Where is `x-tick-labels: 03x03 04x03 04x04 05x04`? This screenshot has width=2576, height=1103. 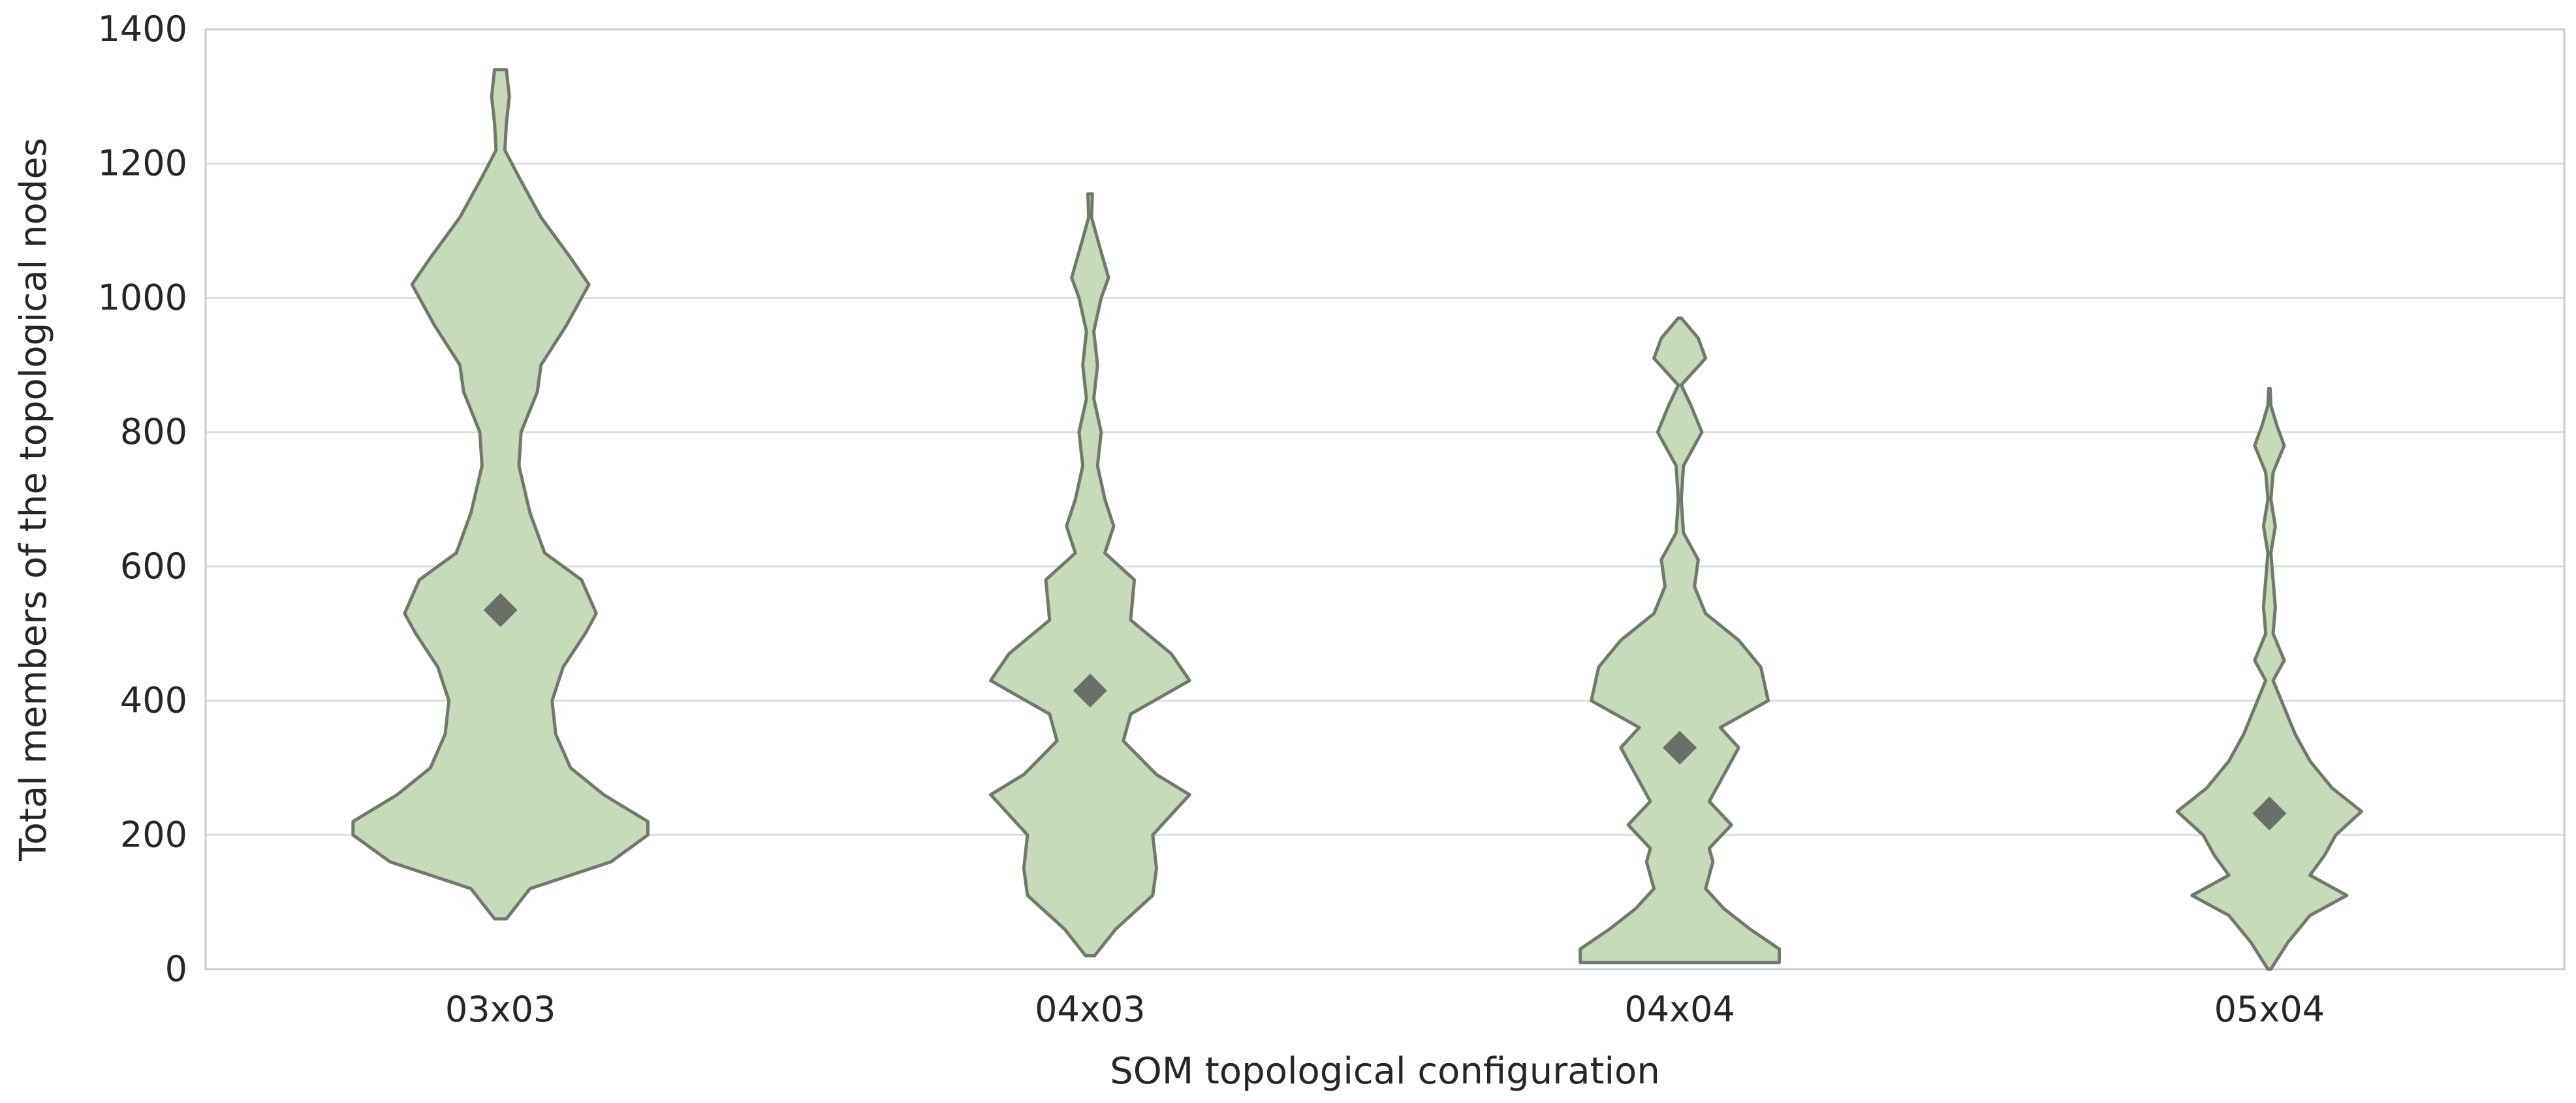
x-tick-labels: 03x03 04x03 04x04 05x04 is located at coordinates (1385, 1010).